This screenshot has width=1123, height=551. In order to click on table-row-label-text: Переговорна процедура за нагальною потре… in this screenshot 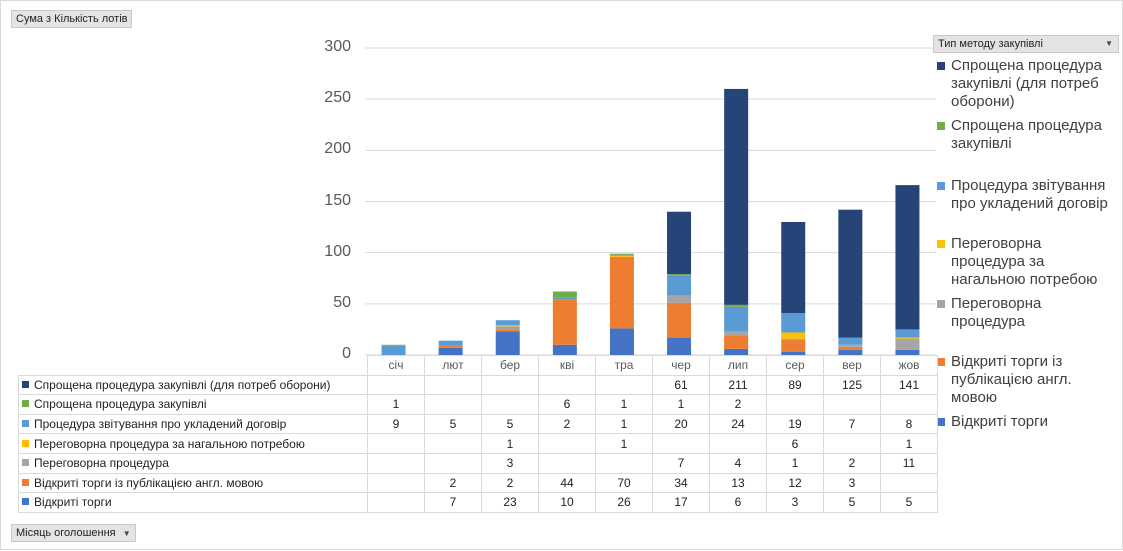, I will do `click(169, 443)`.